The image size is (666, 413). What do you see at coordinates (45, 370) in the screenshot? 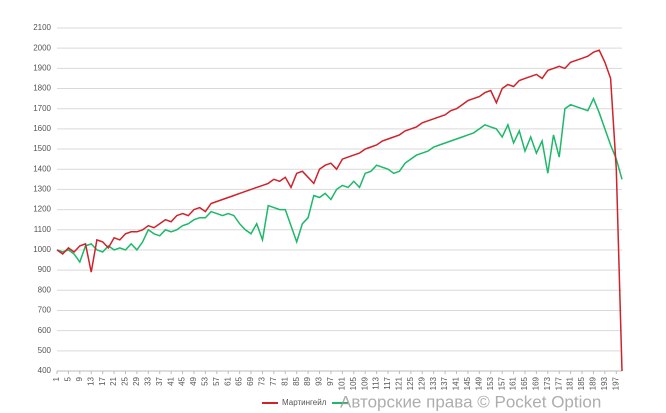
I see `y-tick-label: 400` at bounding box center [45, 370].